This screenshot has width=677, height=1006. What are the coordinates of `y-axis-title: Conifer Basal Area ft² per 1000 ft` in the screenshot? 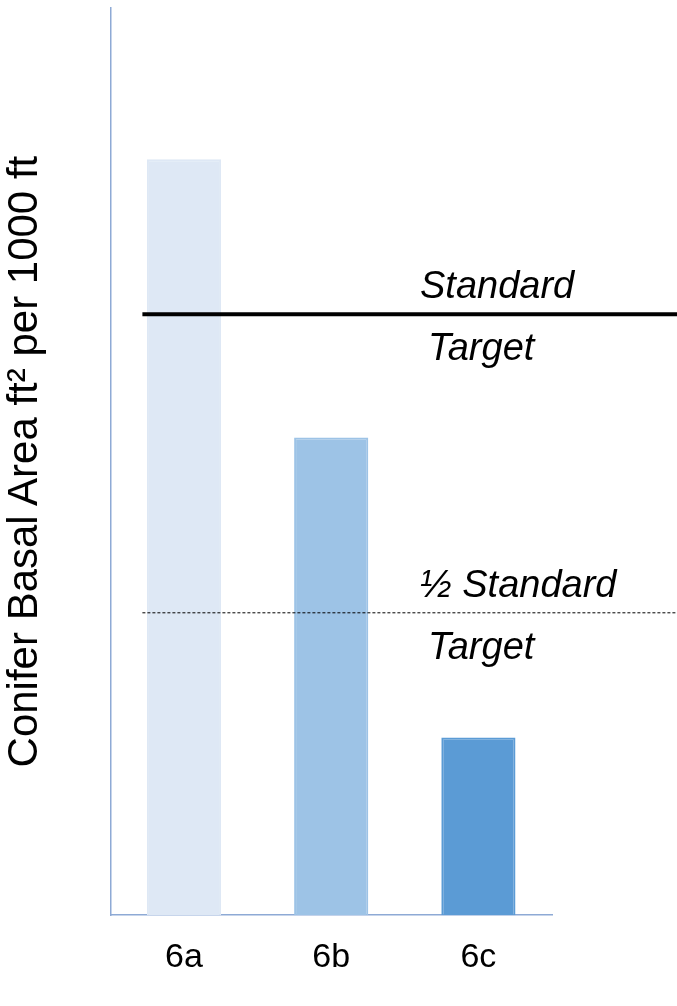 It's located at (23, 461).